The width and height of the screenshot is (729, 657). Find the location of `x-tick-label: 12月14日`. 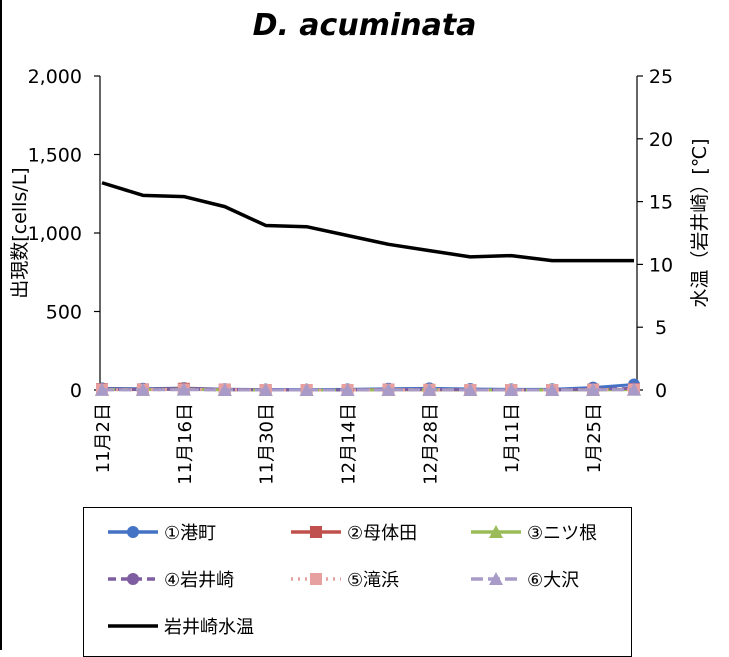

x-tick-label: 12月14日 is located at coordinates (349, 444).